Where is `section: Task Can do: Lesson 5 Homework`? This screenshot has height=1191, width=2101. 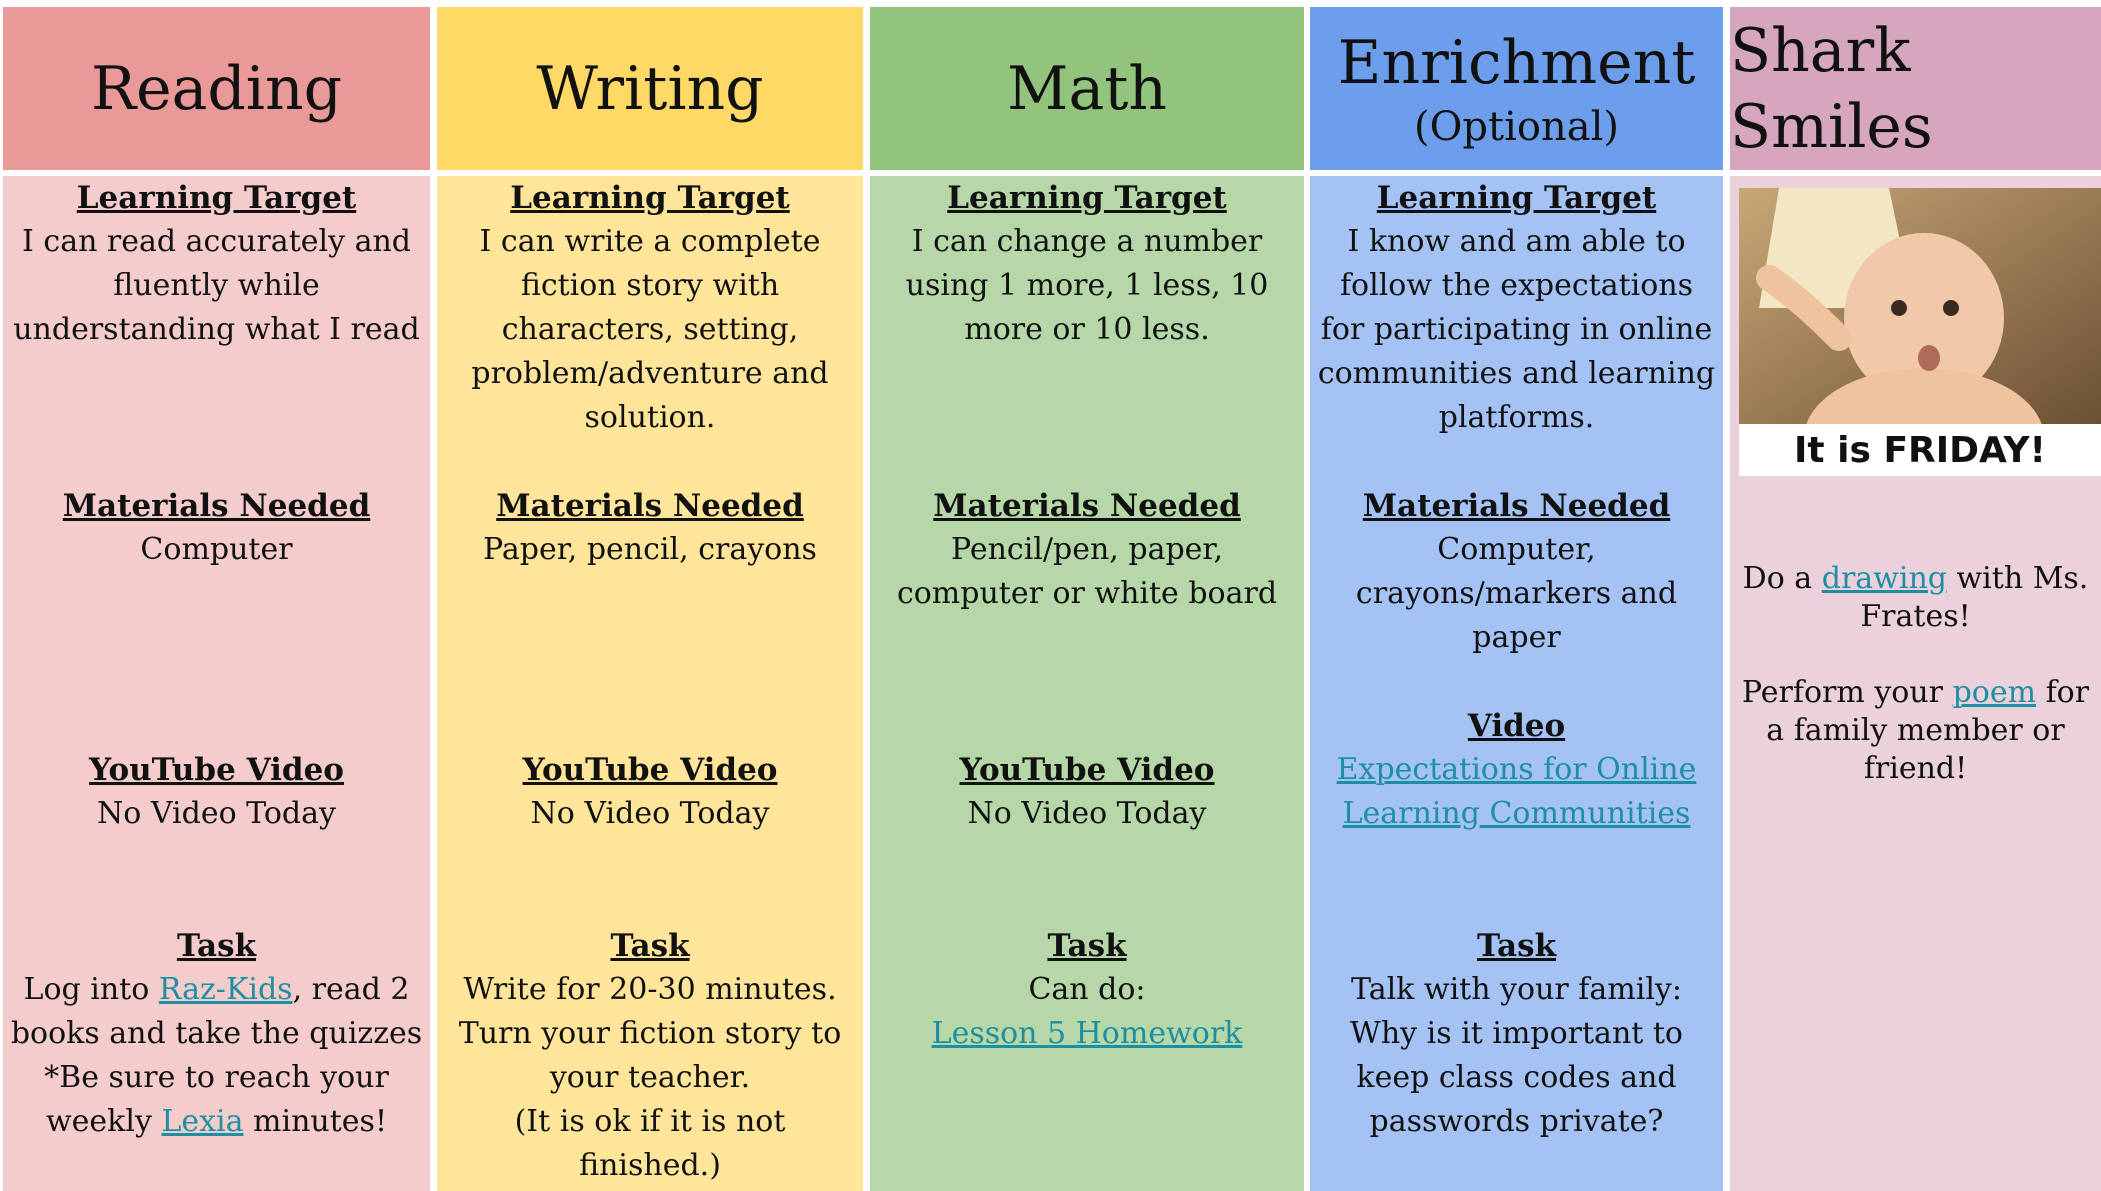 section: Task Can do: Lesson 5 Homework is located at coordinates (1087, 990).